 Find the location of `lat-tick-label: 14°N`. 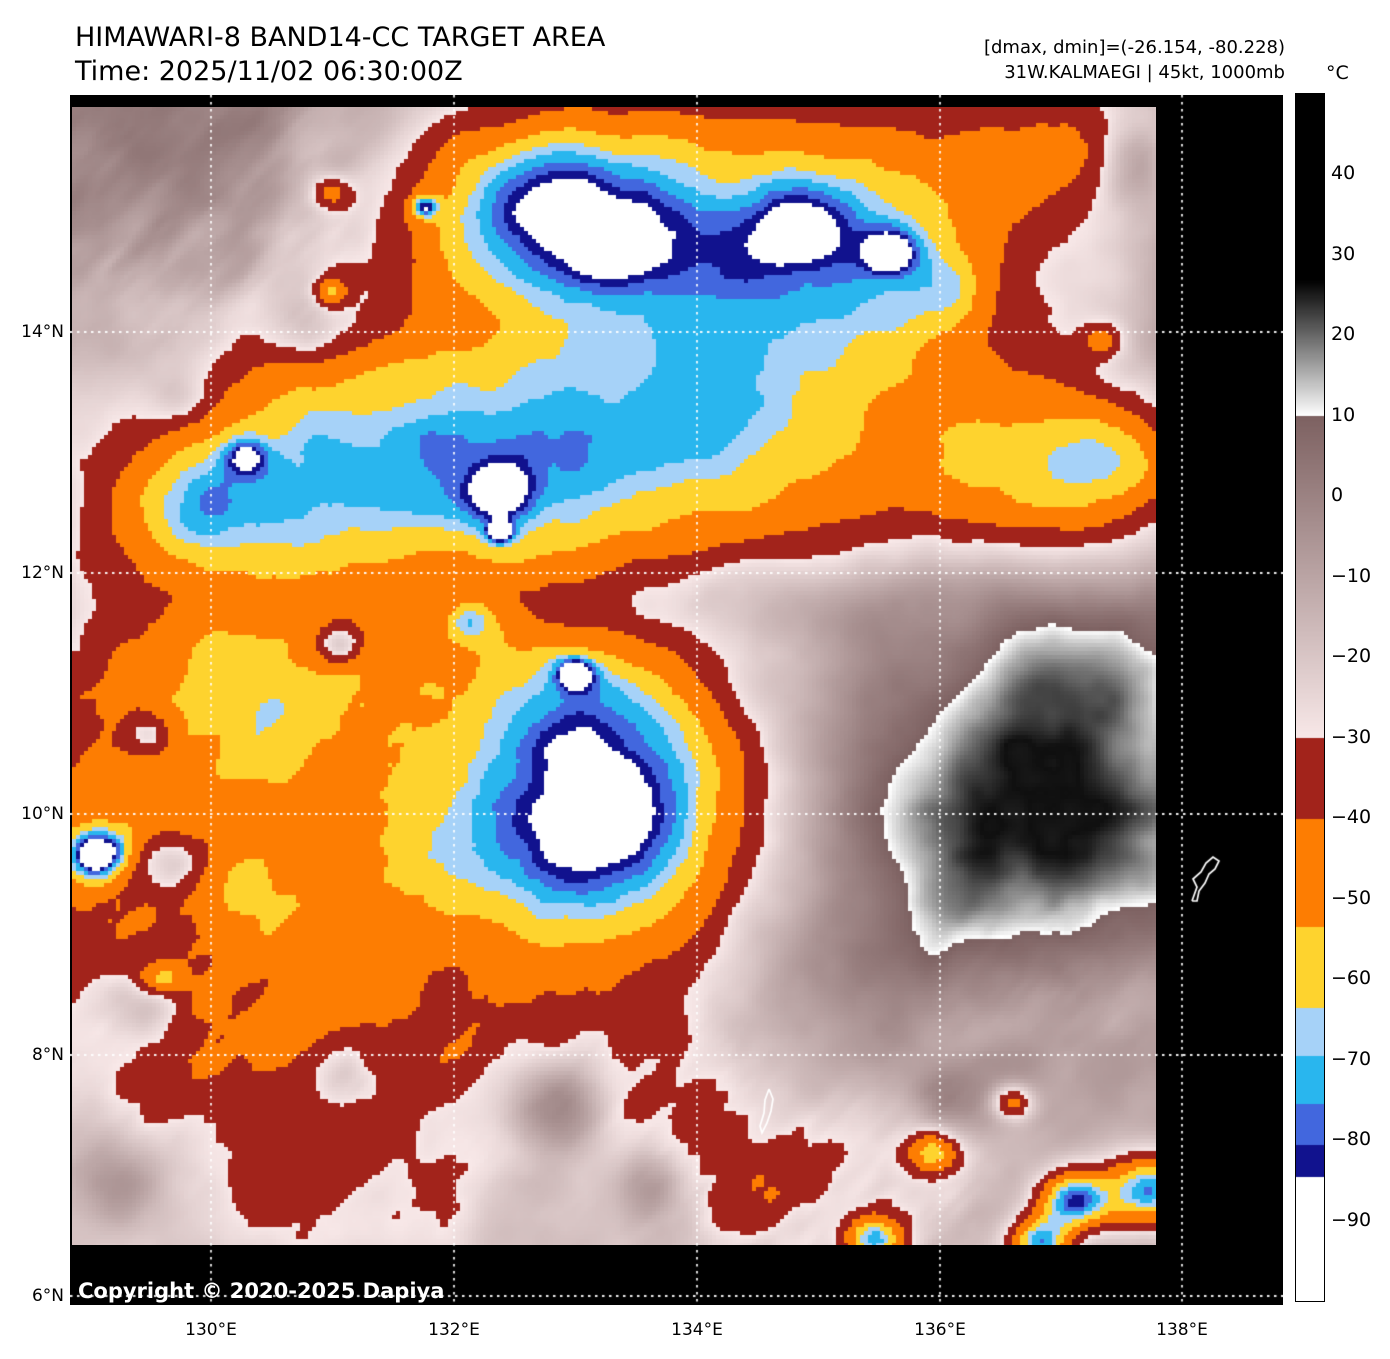

lat-tick-label: 14°N is located at coordinates (42, 332).